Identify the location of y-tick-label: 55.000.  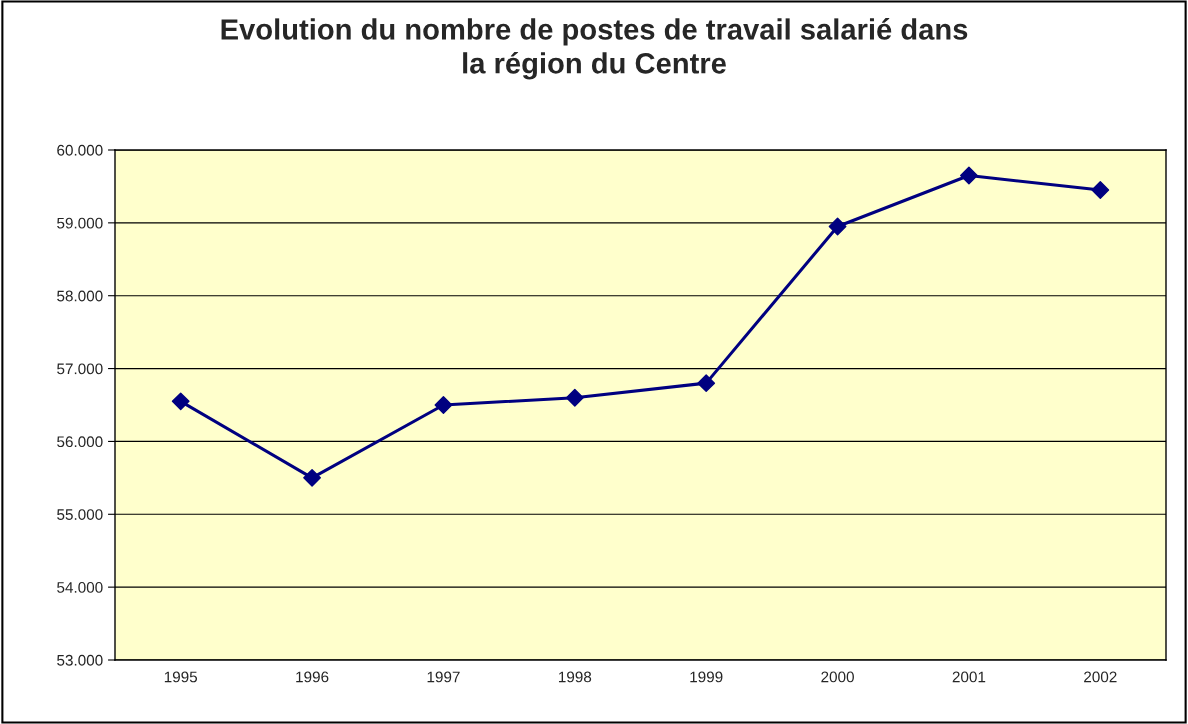
(80, 514).